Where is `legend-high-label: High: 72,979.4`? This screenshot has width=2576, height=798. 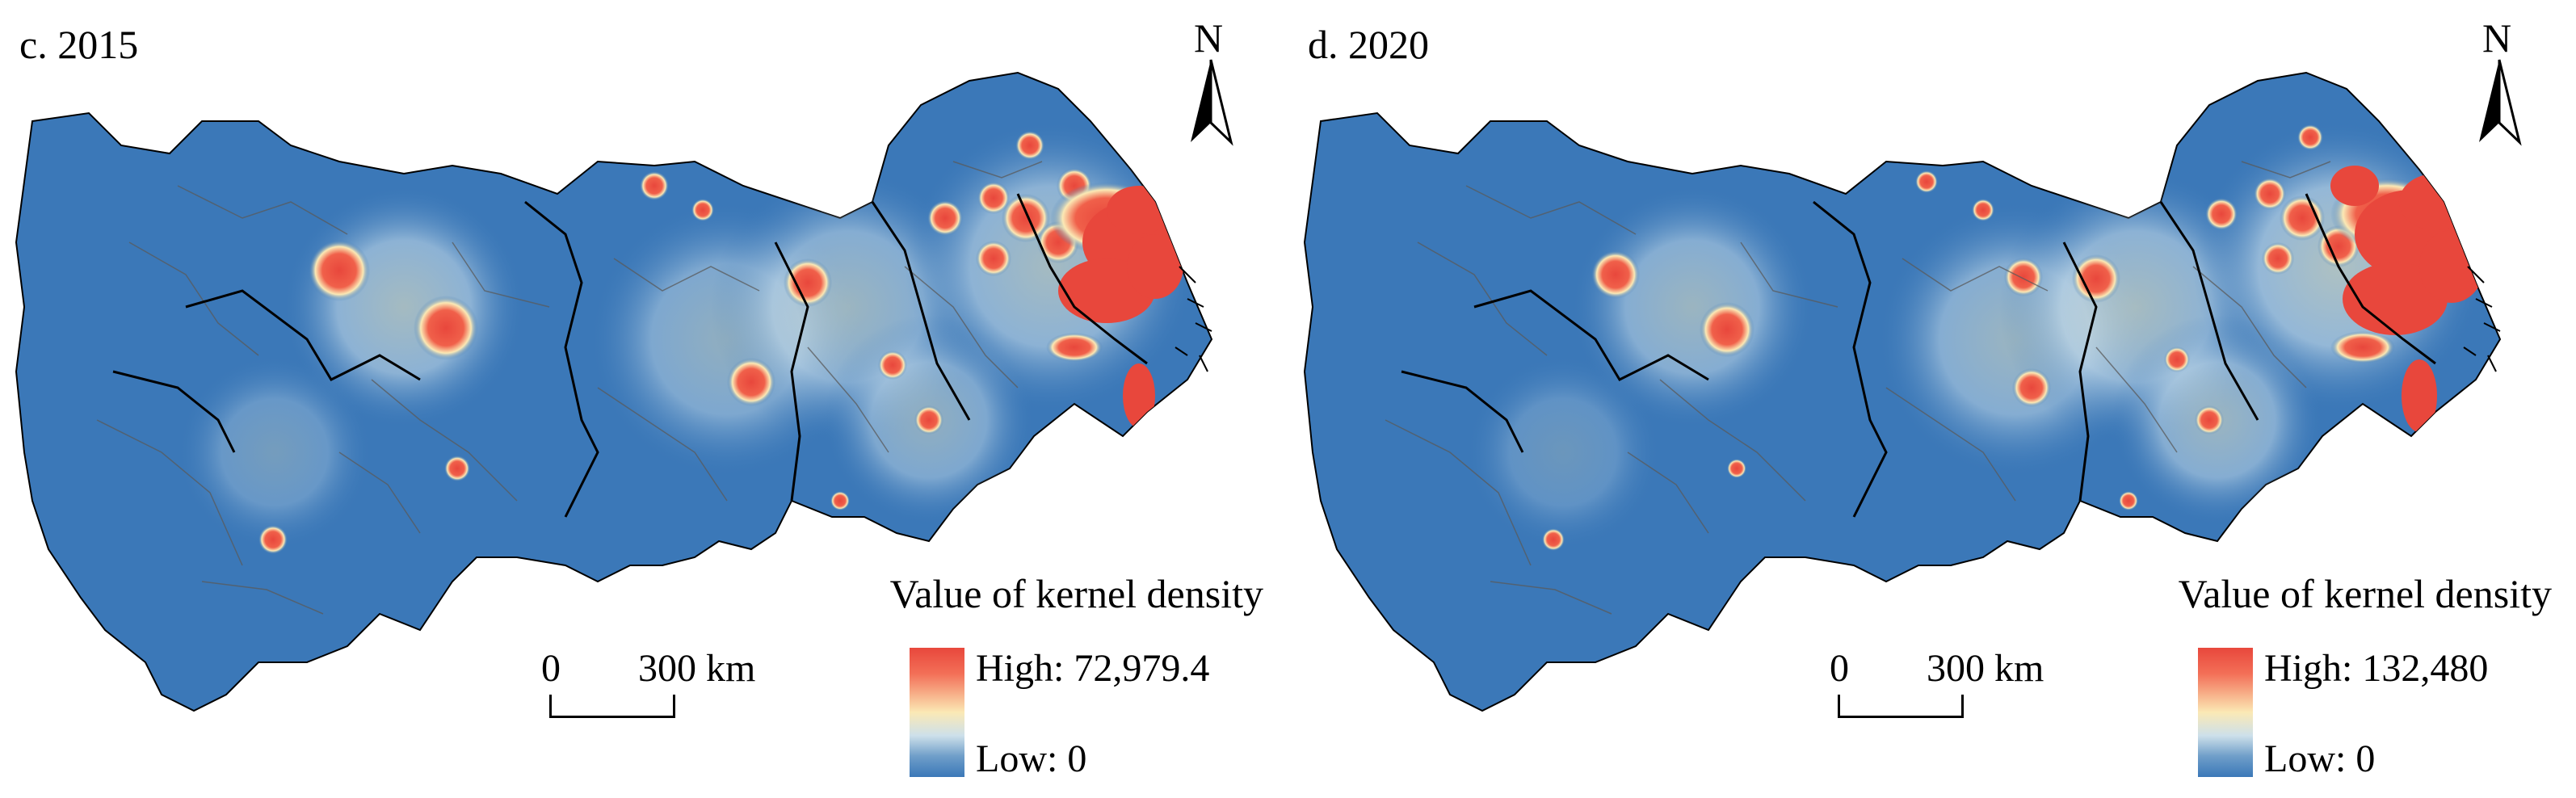 legend-high-label: High: 72,979.4 is located at coordinates (1093, 669).